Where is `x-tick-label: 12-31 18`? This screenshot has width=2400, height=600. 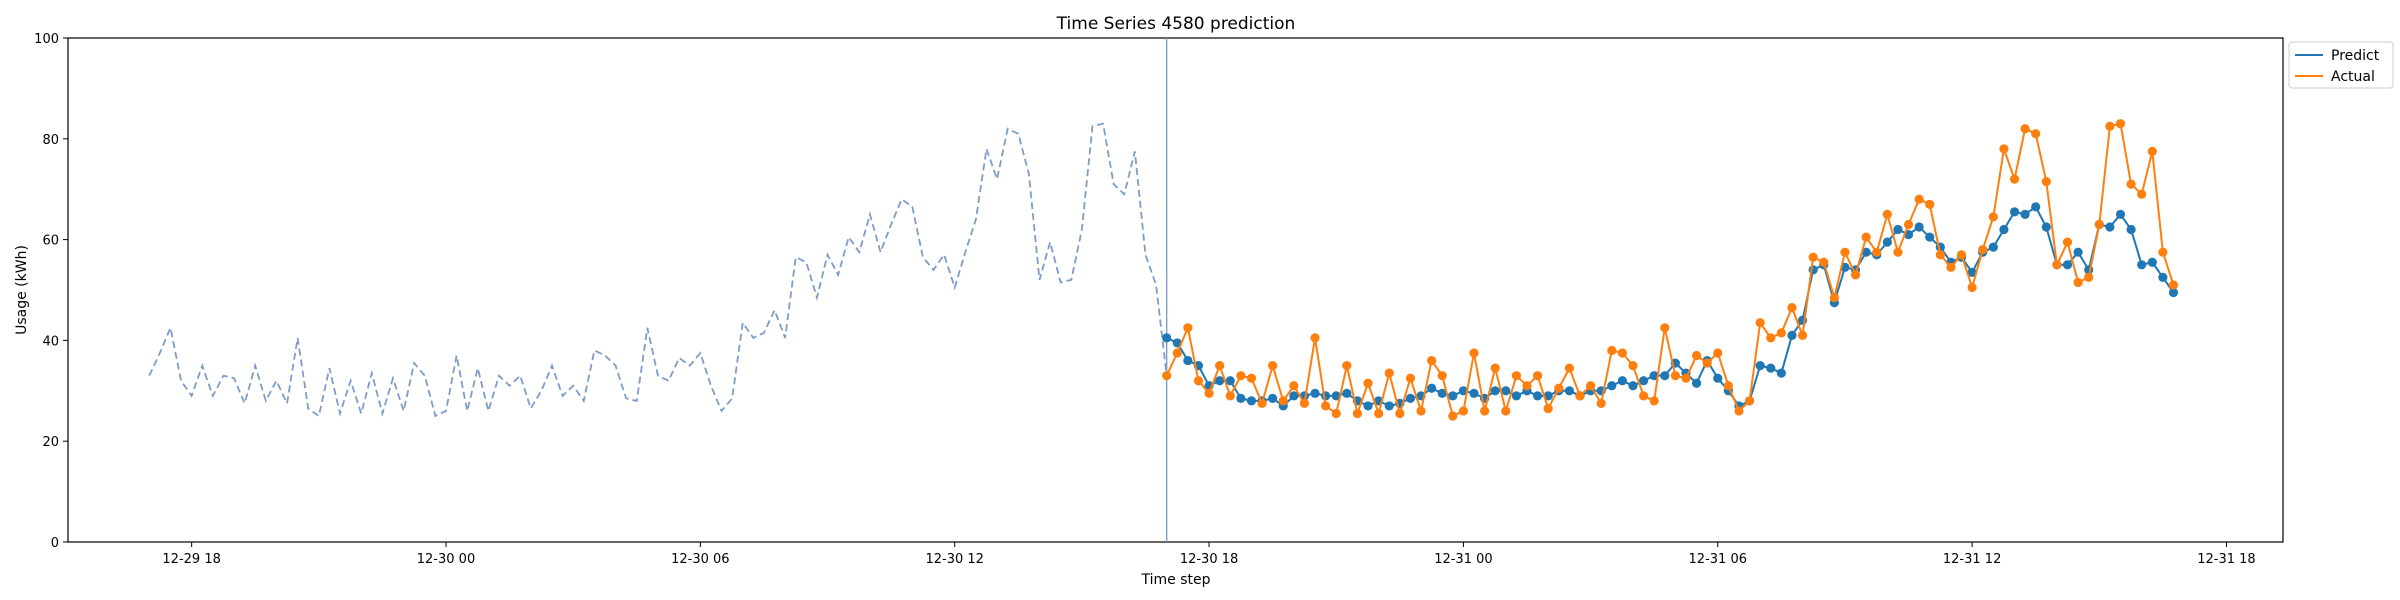 x-tick-label: 12-31 18 is located at coordinates (2226, 559).